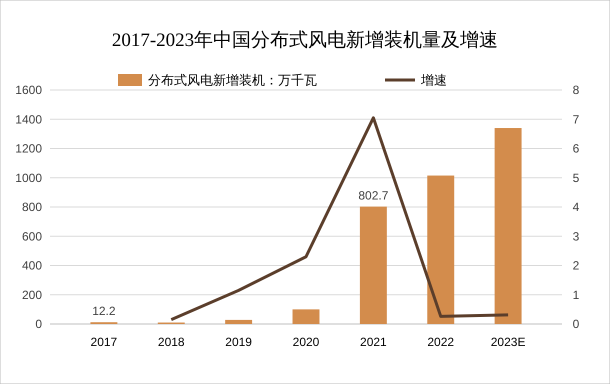 This screenshot has width=610, height=384. Describe the element at coordinates (28, 119) in the screenshot. I see `y-tick-label: 1400` at that location.